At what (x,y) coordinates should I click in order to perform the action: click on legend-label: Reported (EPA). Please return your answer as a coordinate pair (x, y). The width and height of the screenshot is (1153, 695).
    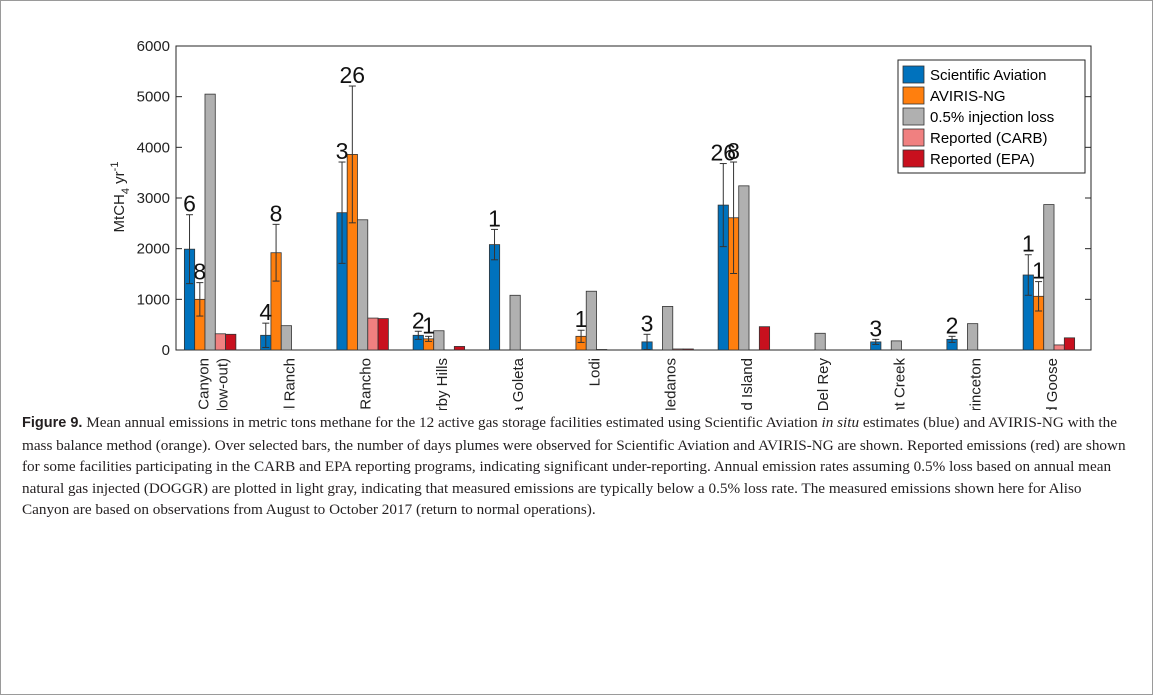
    Looking at the image, I should click on (982, 159).